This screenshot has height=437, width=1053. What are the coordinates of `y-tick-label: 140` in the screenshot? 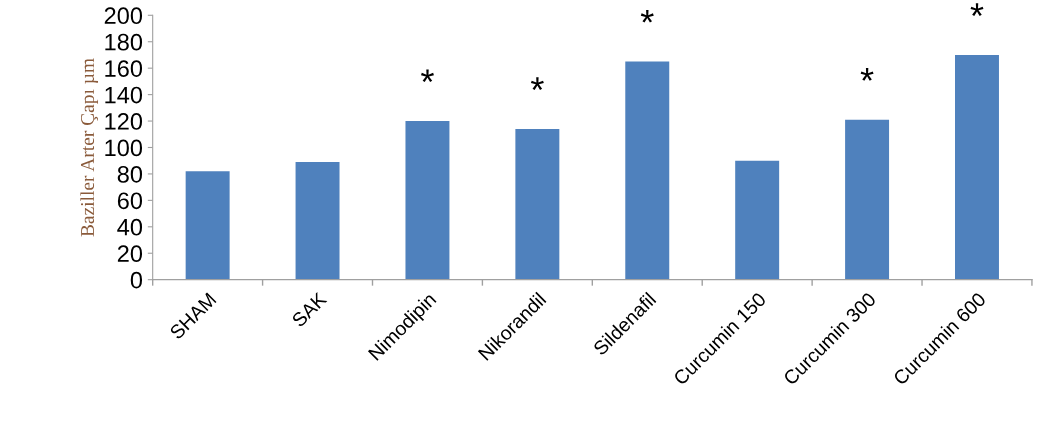 It's located at (124, 95).